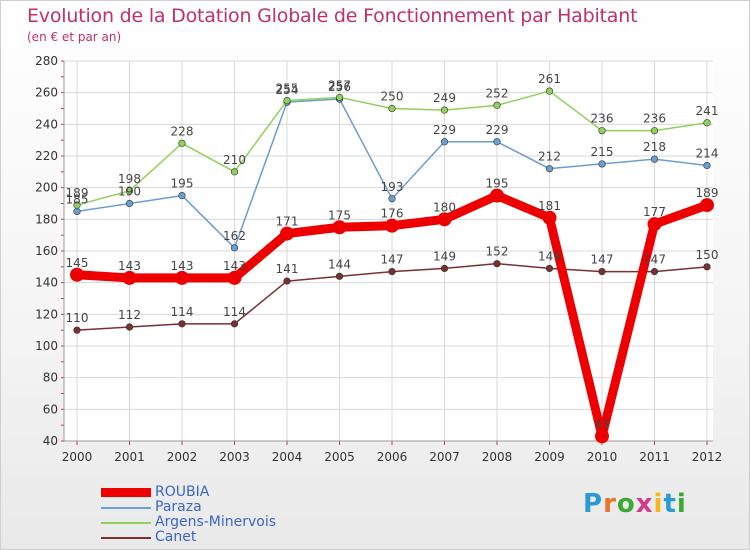 The image size is (750, 550). I want to click on logo-letter: P, so click(593, 504).